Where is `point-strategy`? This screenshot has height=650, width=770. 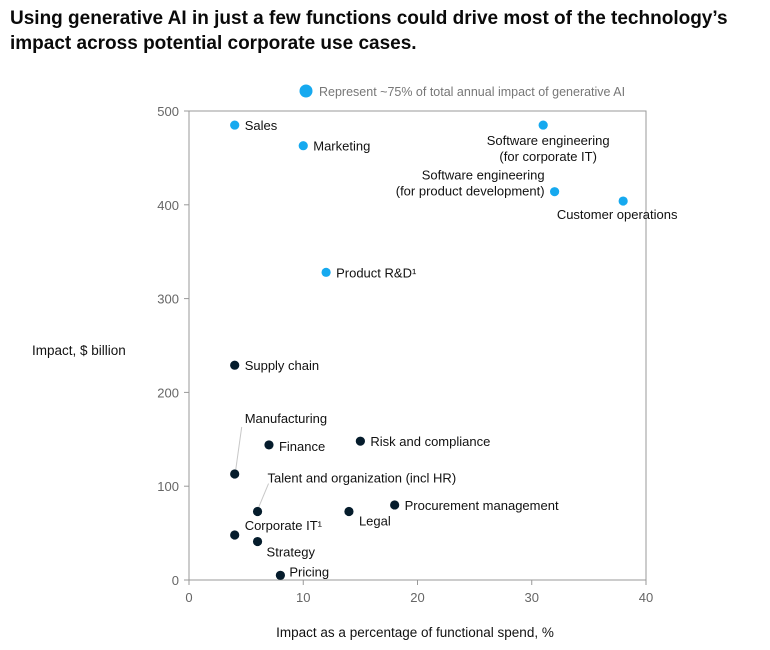
point-strategy is located at coordinates (257, 541).